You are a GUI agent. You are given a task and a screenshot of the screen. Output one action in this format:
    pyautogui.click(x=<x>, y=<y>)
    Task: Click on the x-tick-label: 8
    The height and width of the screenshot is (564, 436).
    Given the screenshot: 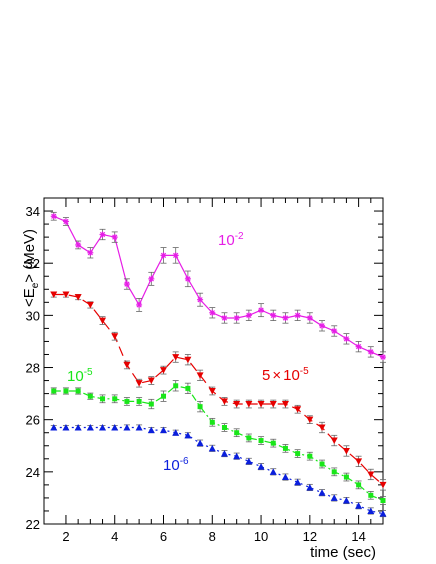 What is the action you would take?
    pyautogui.click(x=212, y=536)
    